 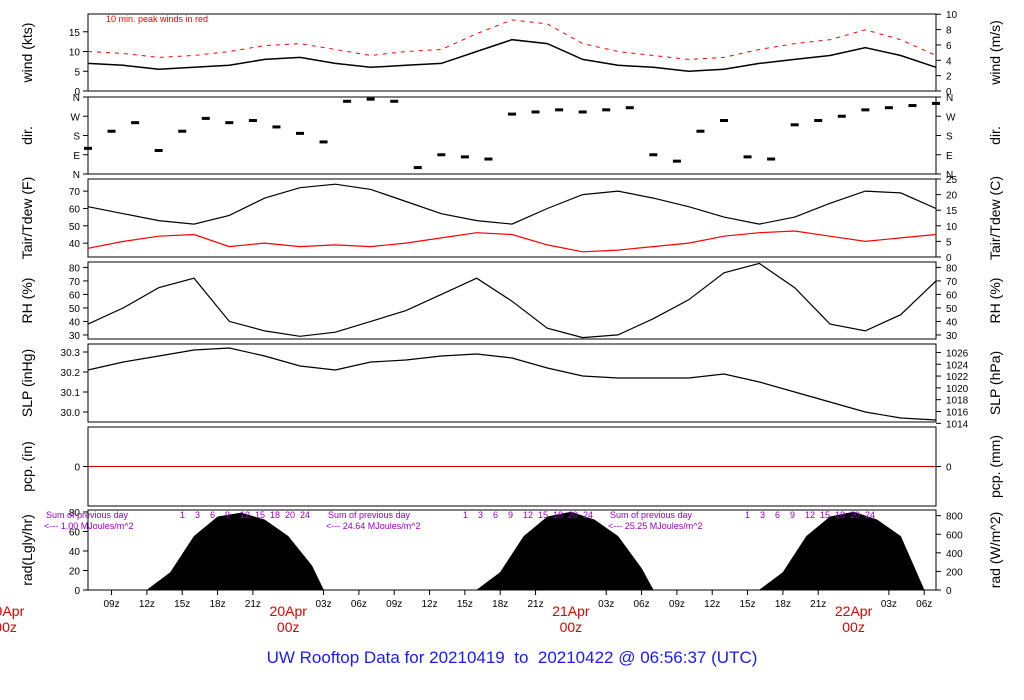 I want to click on panel-frame-dir, so click(x=512, y=135).